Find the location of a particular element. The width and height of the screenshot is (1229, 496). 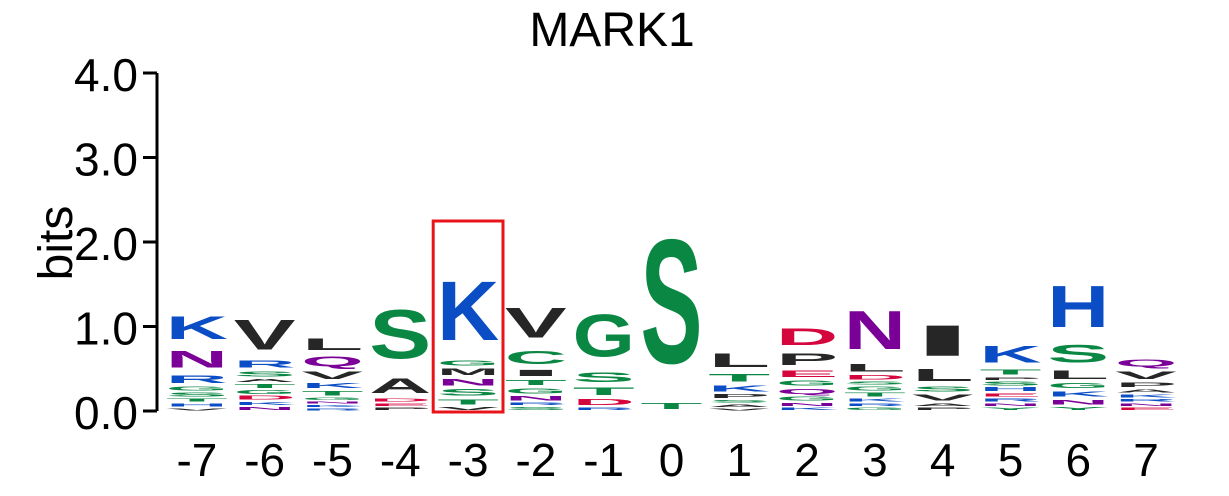

position-stack: TS is located at coordinates (672, 306).